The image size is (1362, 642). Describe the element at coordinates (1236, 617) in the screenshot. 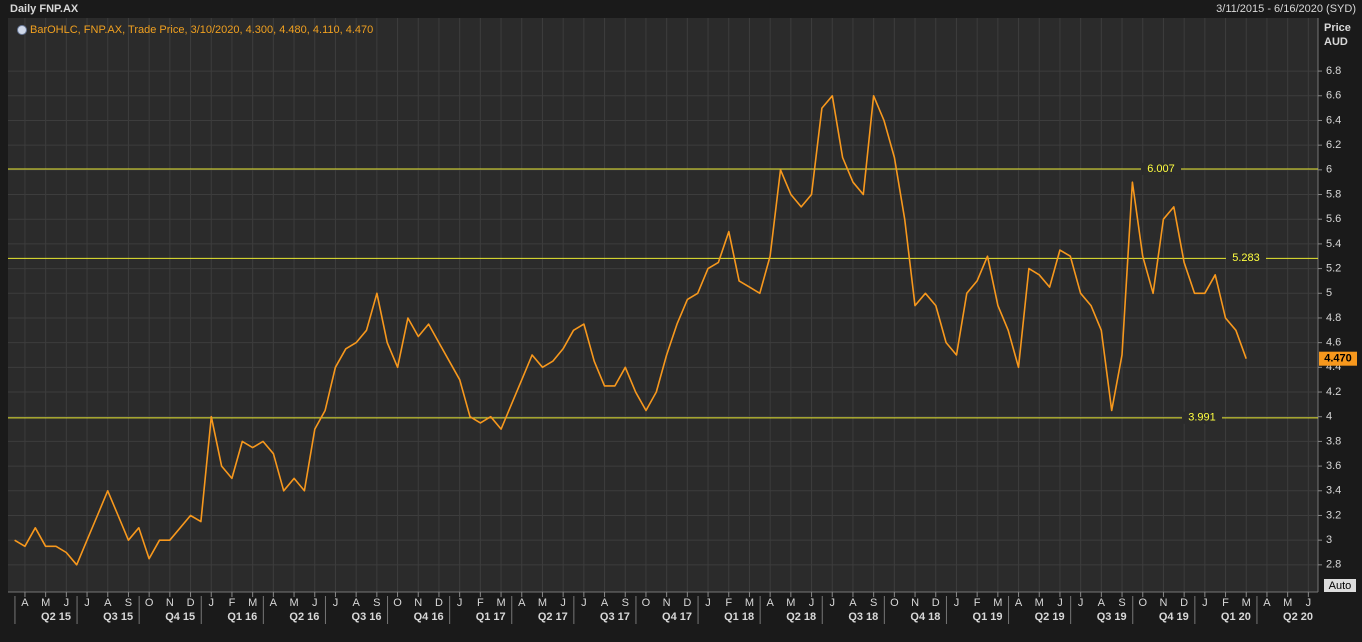

I see `quarter-label: Q1 20` at that location.